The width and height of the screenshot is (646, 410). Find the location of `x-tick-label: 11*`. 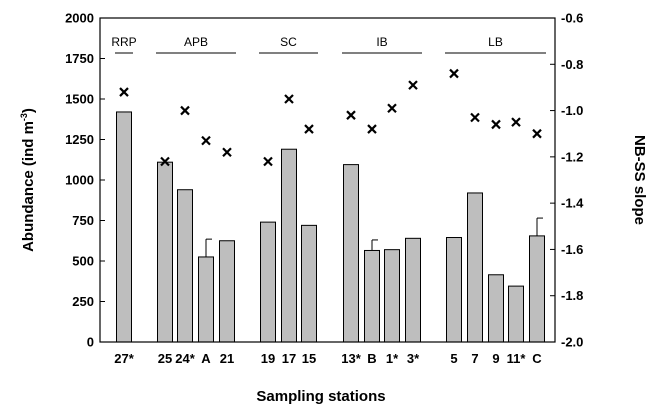

x-tick-label: 11* is located at coordinates (517, 358).